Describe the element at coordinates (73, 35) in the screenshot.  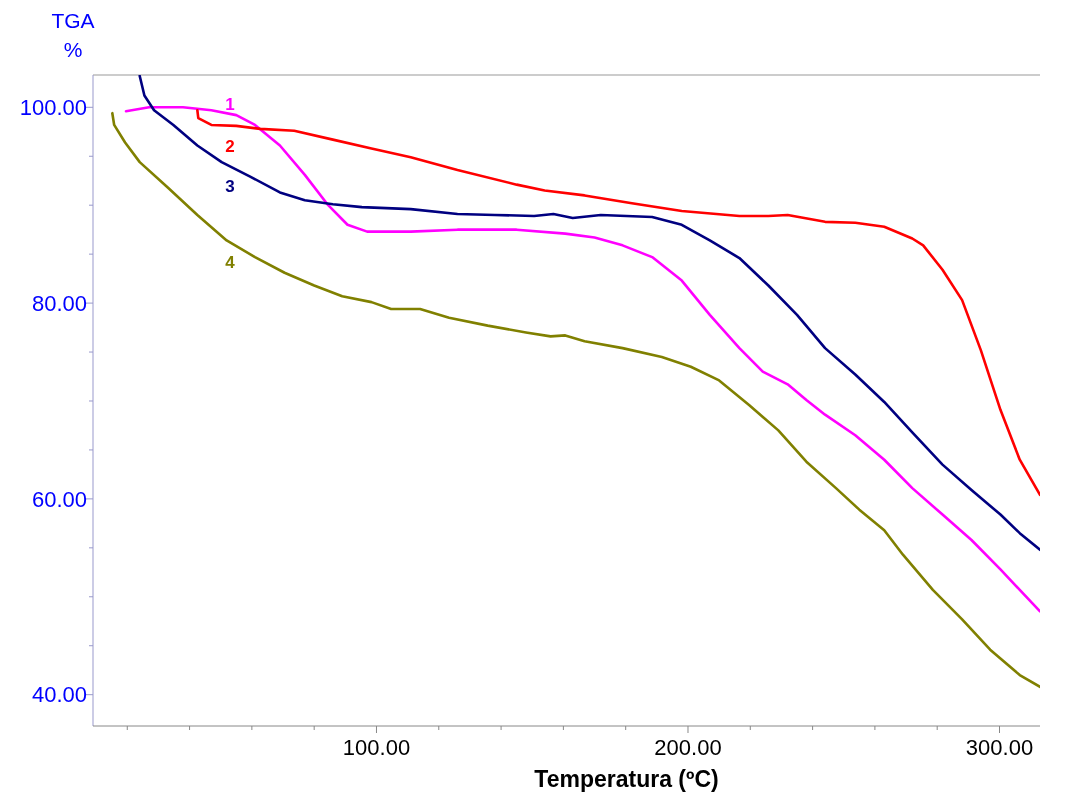
I see `y-axis-title: TGA %` at that location.